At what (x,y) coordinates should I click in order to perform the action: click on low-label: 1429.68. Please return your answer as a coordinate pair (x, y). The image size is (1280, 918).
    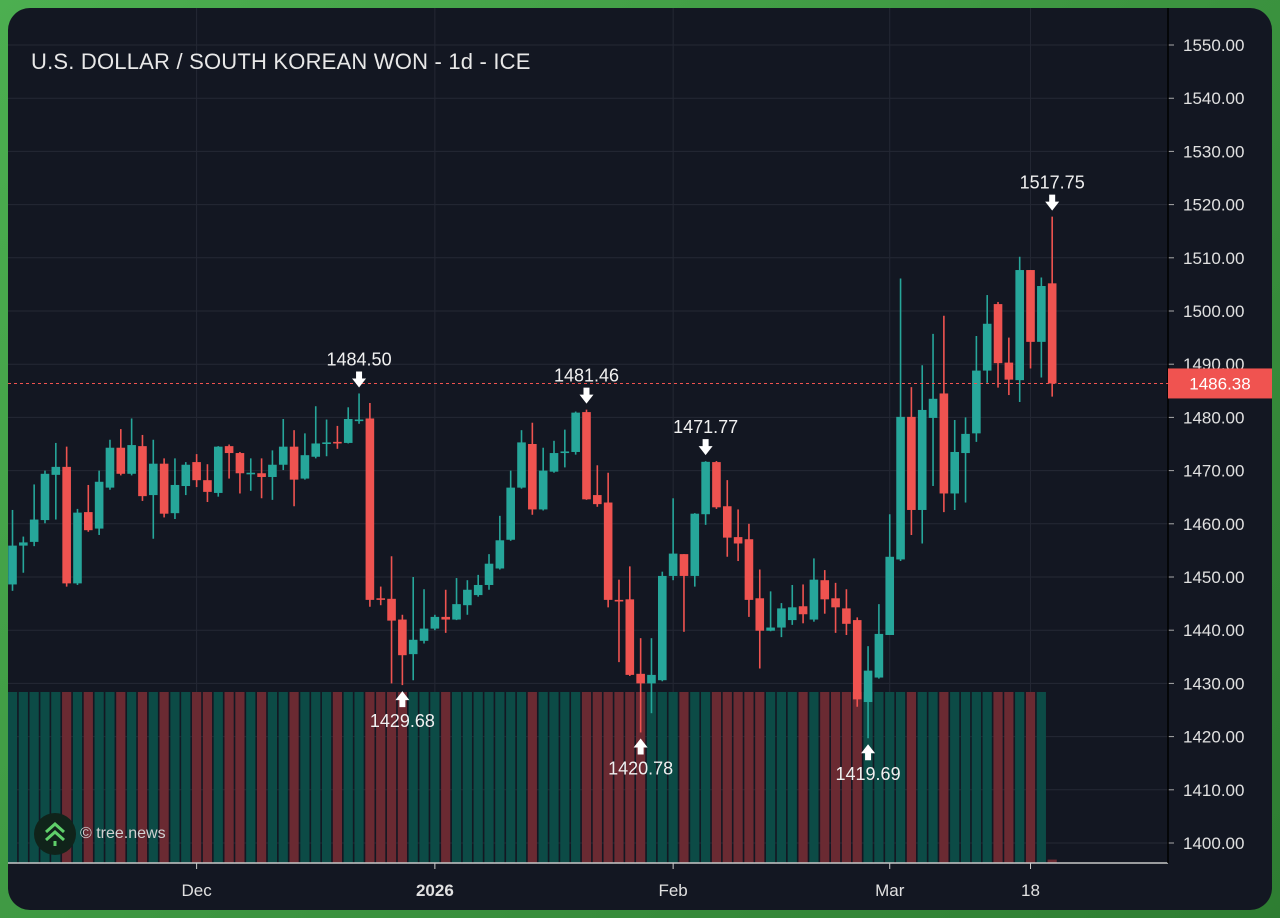
    Looking at the image, I should click on (402, 721).